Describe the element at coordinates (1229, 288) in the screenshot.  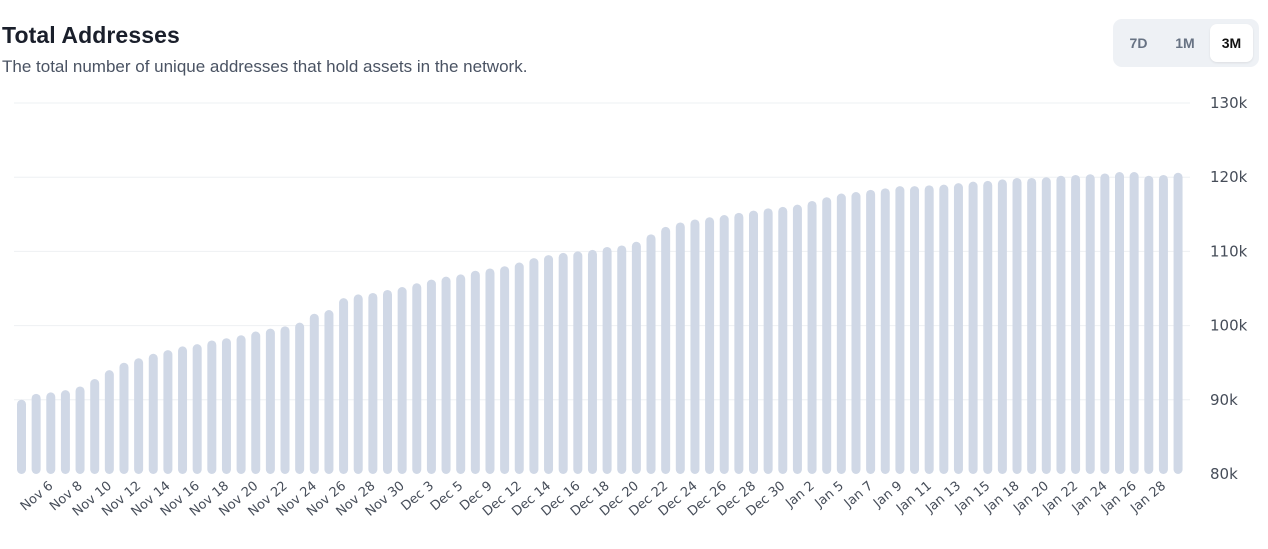
I see `y-axis: 130k 120k 110k 100k 90k 80k` at that location.